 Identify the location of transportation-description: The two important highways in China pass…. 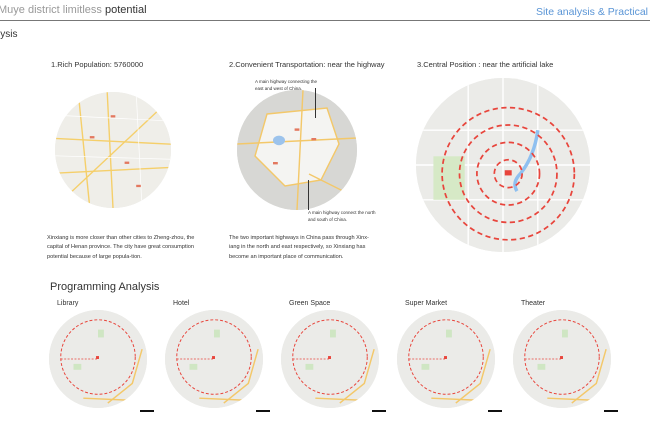
(299, 247).